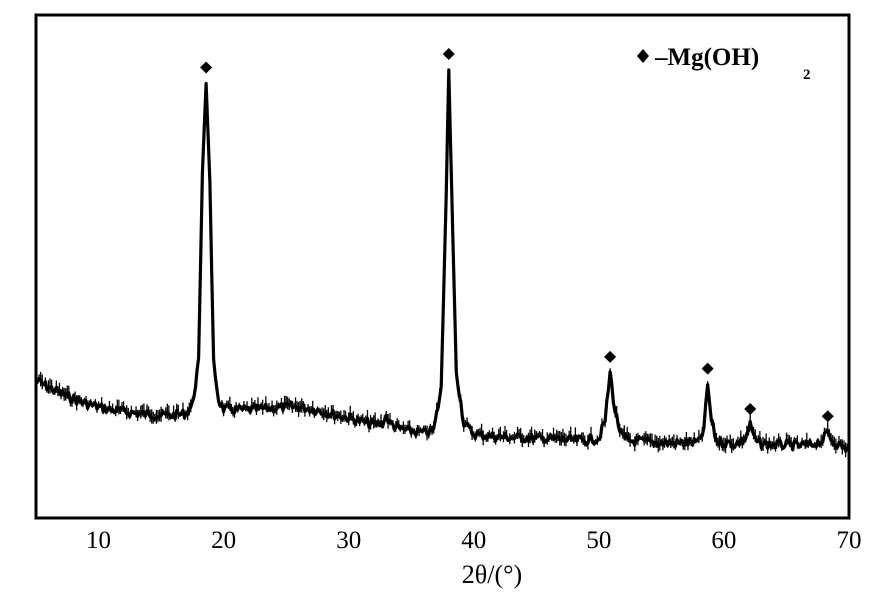 The image size is (886, 594). What do you see at coordinates (643, 56) in the screenshot?
I see `legend-diamond-icon` at bounding box center [643, 56].